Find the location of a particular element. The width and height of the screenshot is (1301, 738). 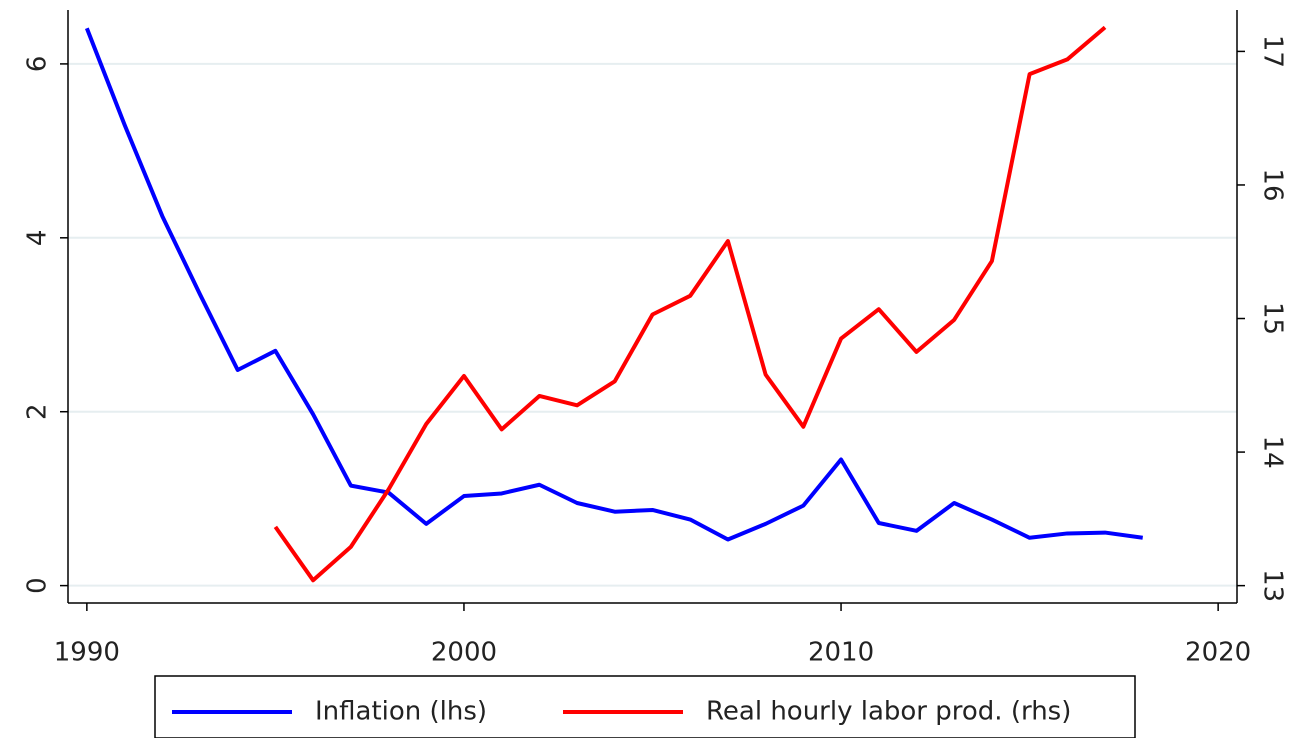

legend-label: Real hourly labor prod. (rhs) is located at coordinates (888, 712).